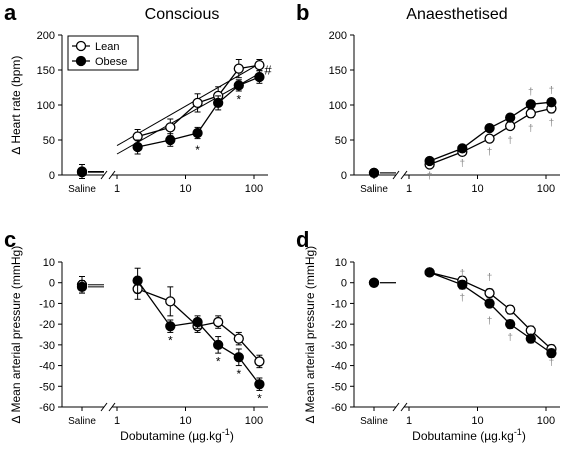  Describe the element at coordinates (16, 105) in the screenshot. I see `y-axis-title: ∆ Heart rate (bpm)` at that location.